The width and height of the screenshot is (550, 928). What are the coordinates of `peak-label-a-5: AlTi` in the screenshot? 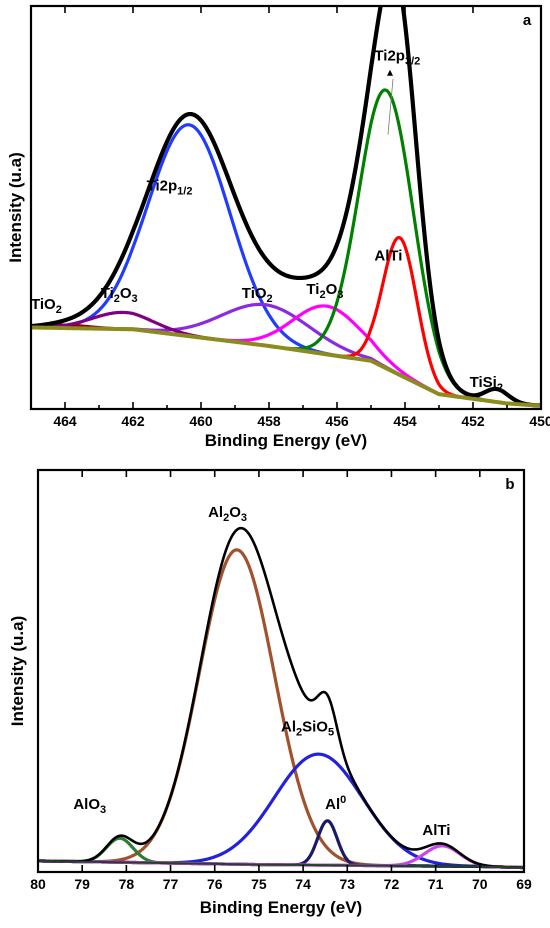 It's located at (388, 256).